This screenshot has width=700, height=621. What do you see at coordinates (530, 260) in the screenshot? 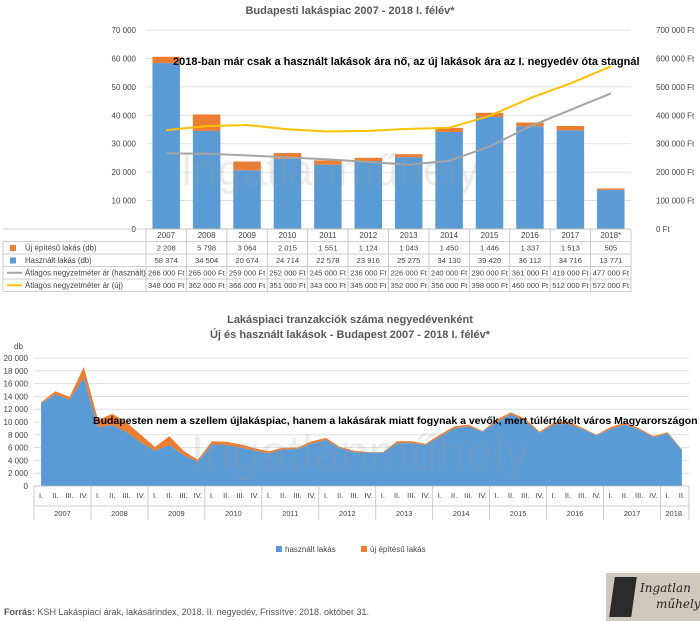
I see `chart1-table-cell: 36 112` at bounding box center [530, 260].